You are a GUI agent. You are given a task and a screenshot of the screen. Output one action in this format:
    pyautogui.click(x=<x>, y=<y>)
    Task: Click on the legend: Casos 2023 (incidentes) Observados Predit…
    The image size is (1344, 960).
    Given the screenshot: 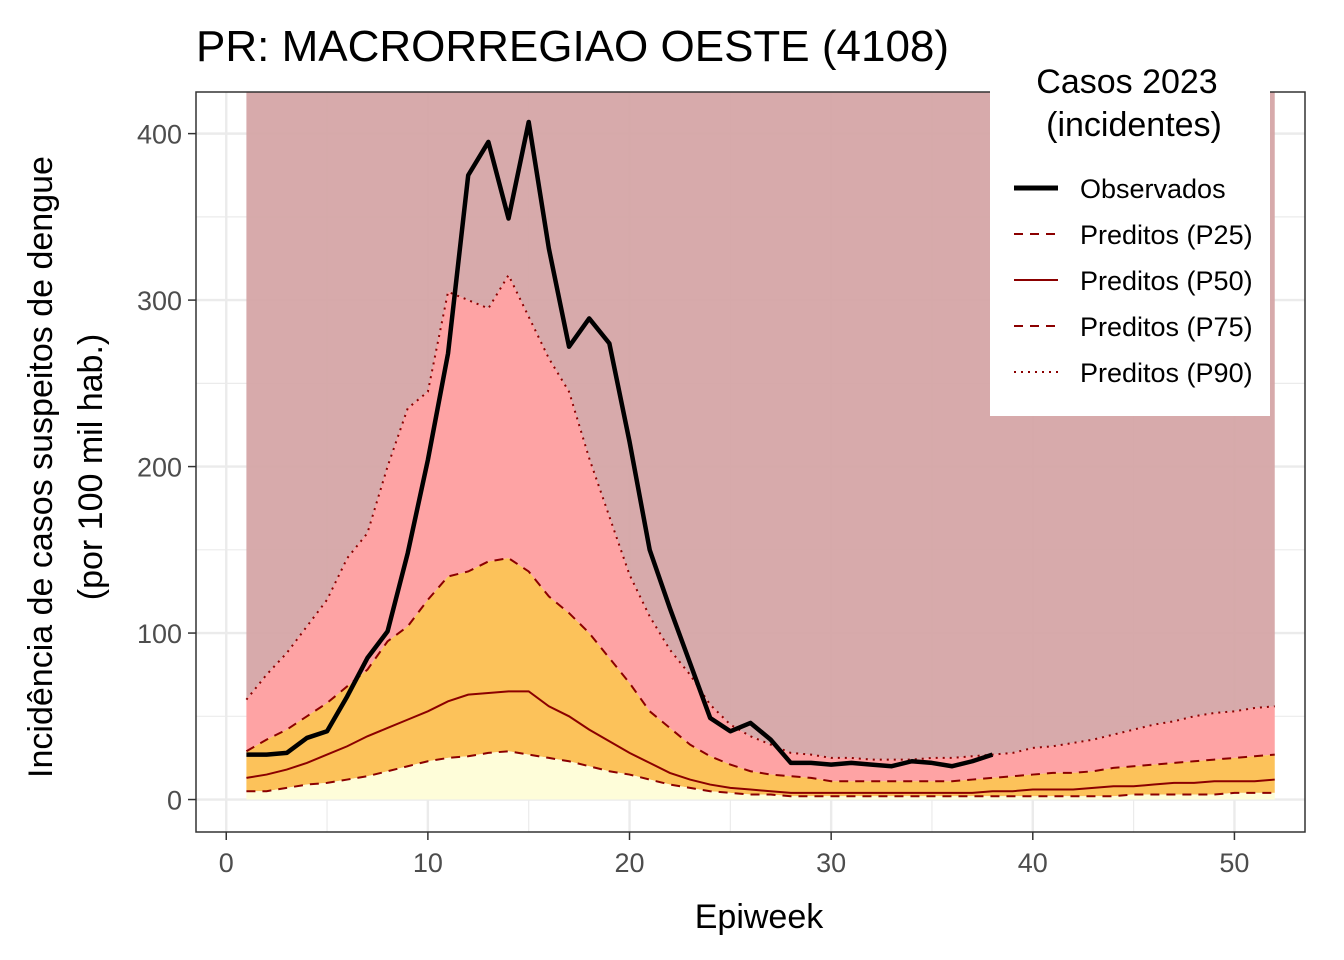 What is the action you would take?
    pyautogui.click(x=1130, y=236)
    